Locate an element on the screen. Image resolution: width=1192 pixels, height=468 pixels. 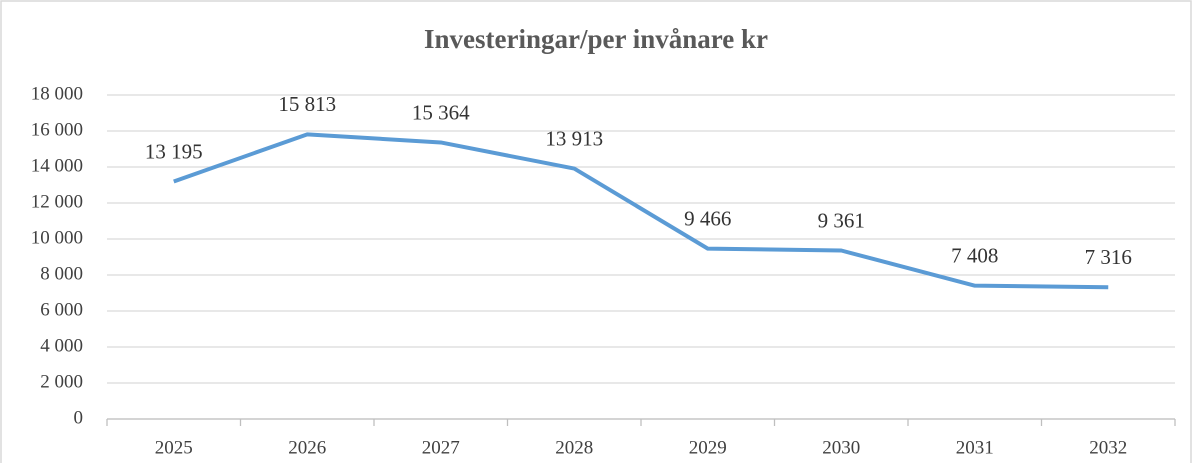
data-label: 15 813 is located at coordinates (307, 104).